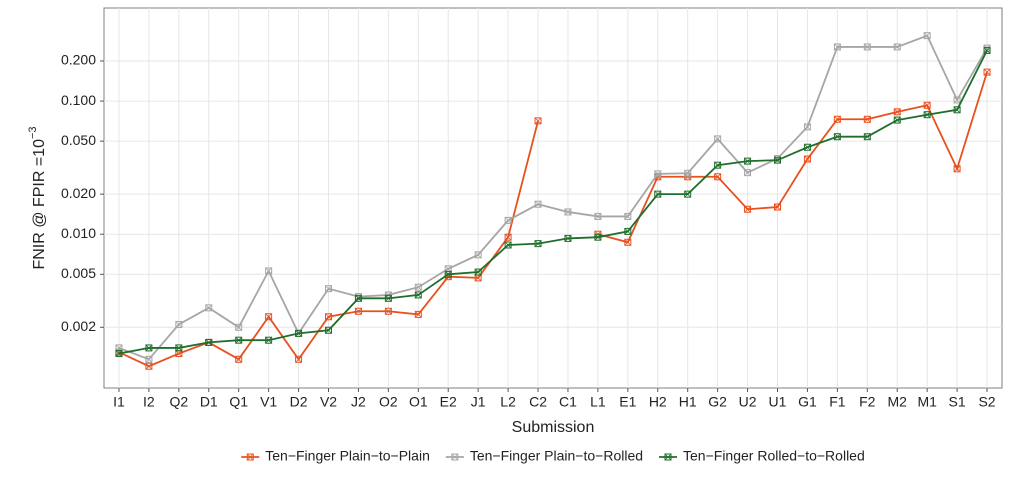 The image size is (1024, 488). Describe the element at coordinates (867, 402) in the screenshot. I see `x-tick-label: F2` at that location.